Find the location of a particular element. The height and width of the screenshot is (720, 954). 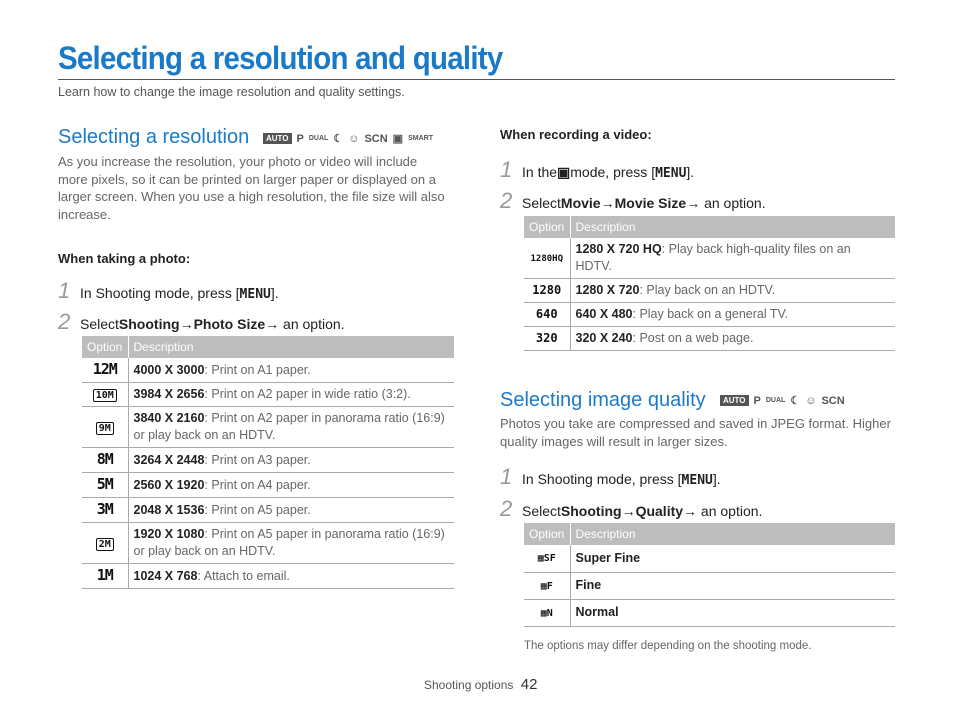

row-value: 320 X 240 is located at coordinates (604, 338).